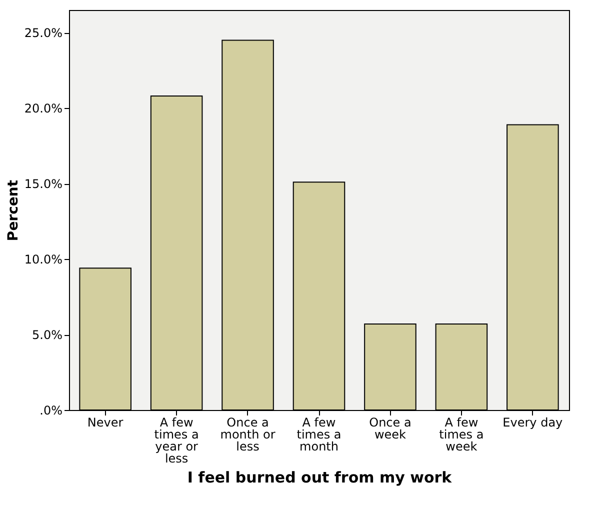  I want to click on x-tick-label: A few times a year or less, so click(176, 441).